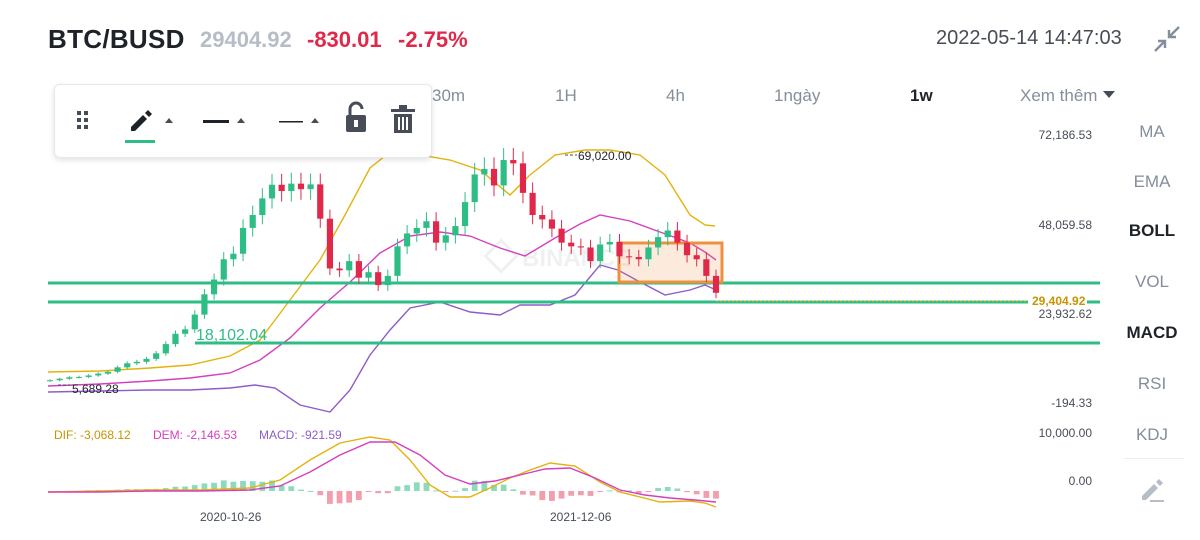 This screenshot has height=540, width=1200. Describe the element at coordinates (1109, 95) in the screenshot. I see `caret-down-icon` at that location.